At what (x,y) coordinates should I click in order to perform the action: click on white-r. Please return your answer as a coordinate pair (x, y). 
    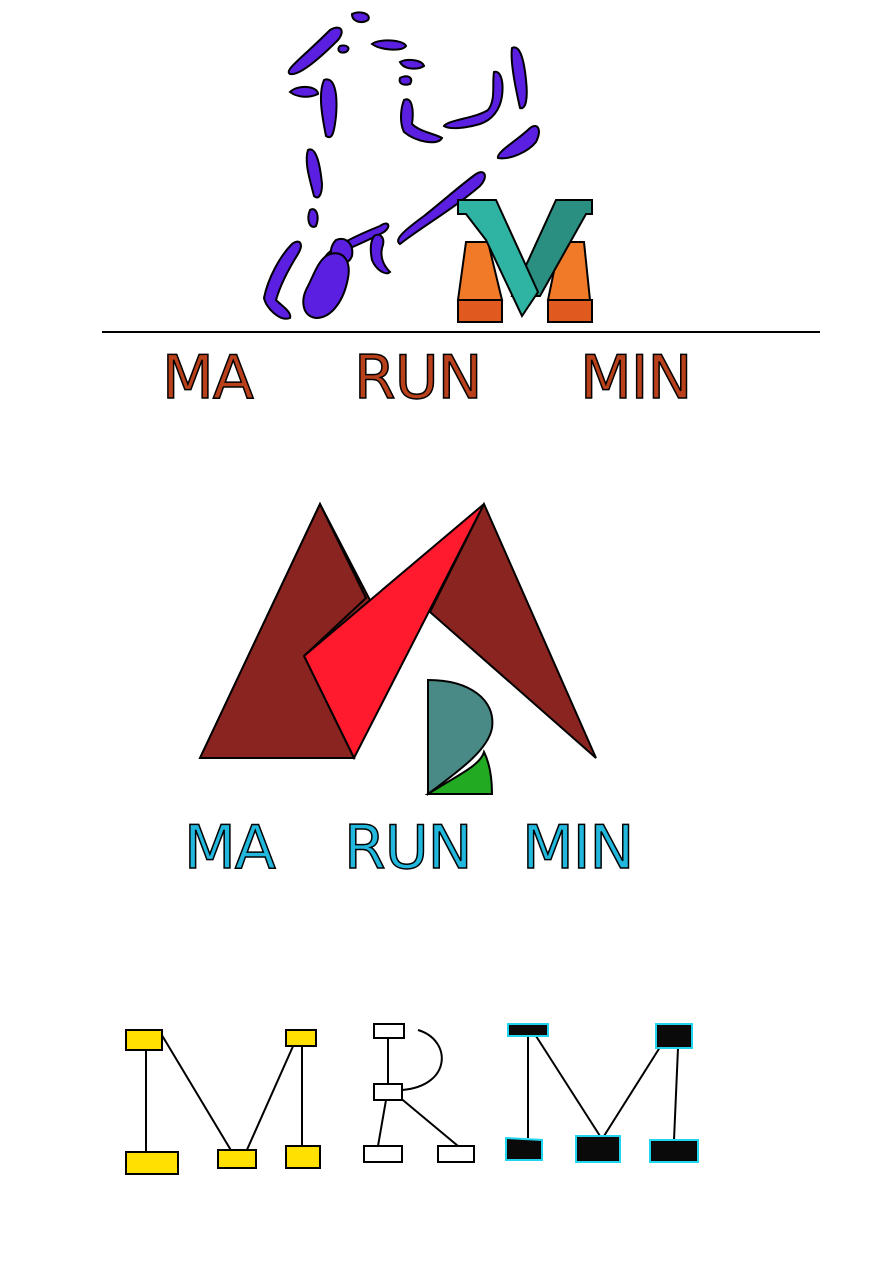
    Looking at the image, I should click on (419, 1093).